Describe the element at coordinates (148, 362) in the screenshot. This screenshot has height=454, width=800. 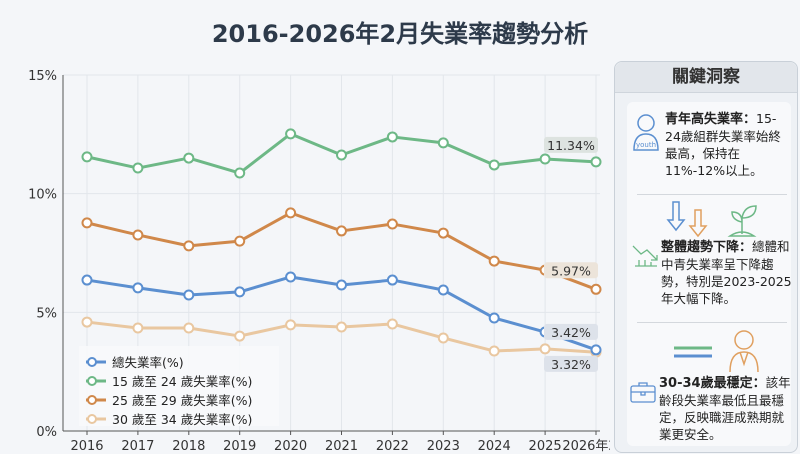
I see `legend-label: 總失業率(%)` at that location.